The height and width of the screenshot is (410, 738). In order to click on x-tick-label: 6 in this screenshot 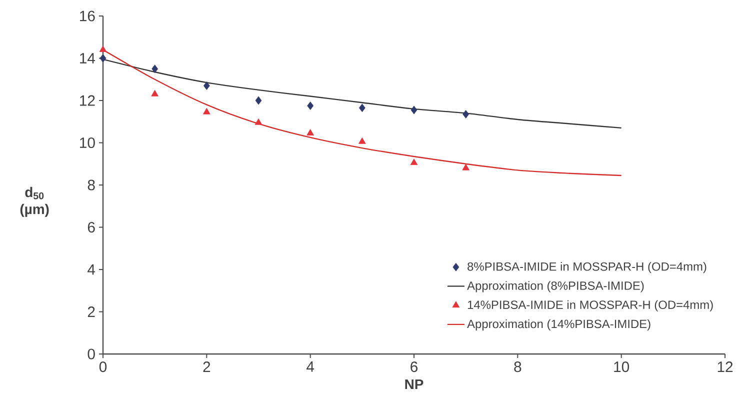, I will do `click(414, 367)`.